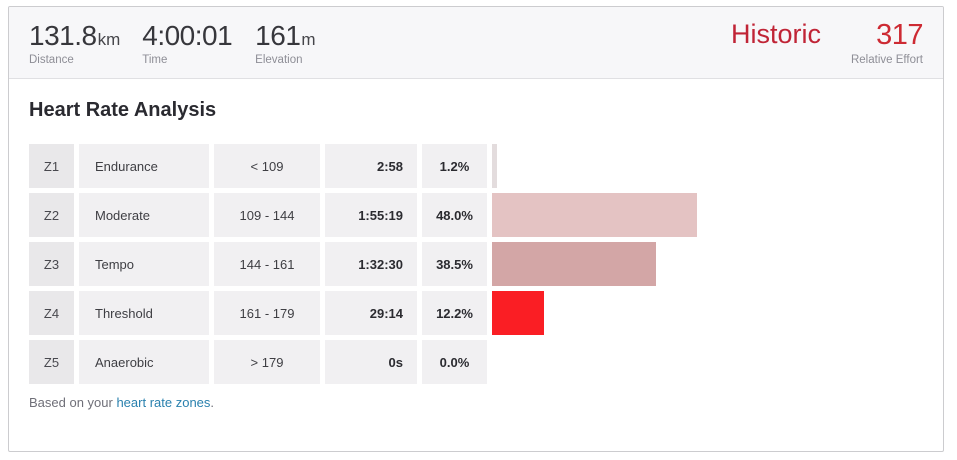 The image size is (957, 460). I want to click on elevation-value: 161, so click(278, 35).